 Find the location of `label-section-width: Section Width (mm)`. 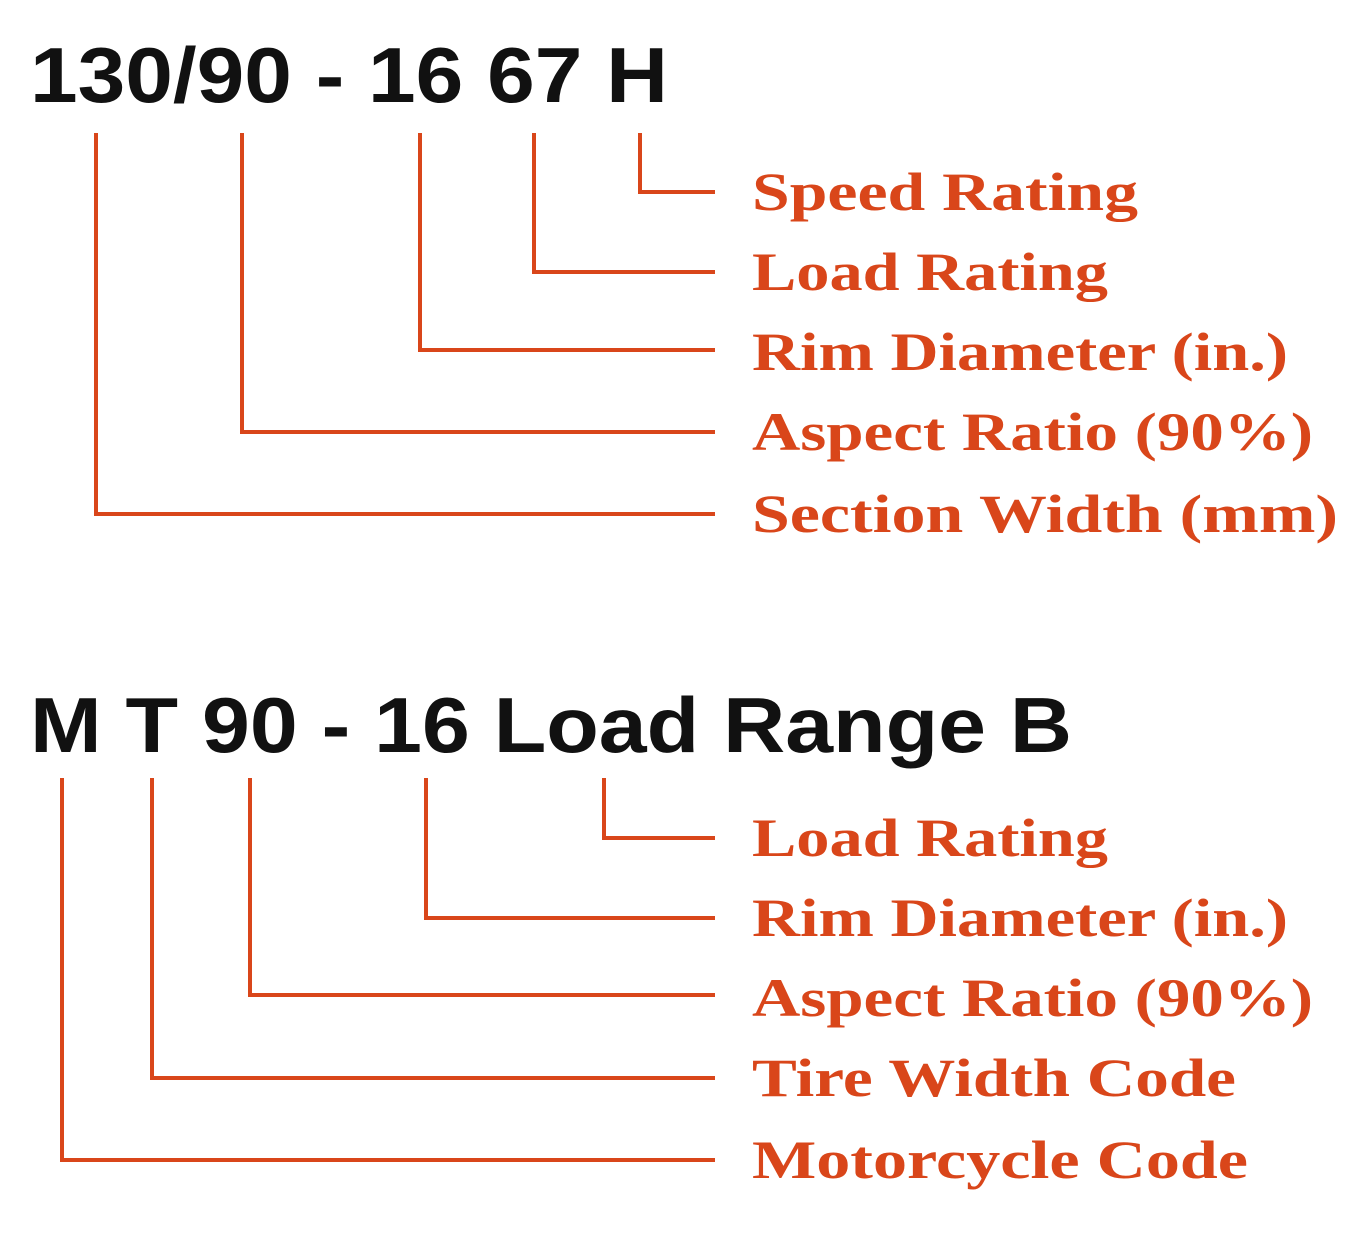

label-section-width: Section Width (mm) is located at coordinates (1045, 514).